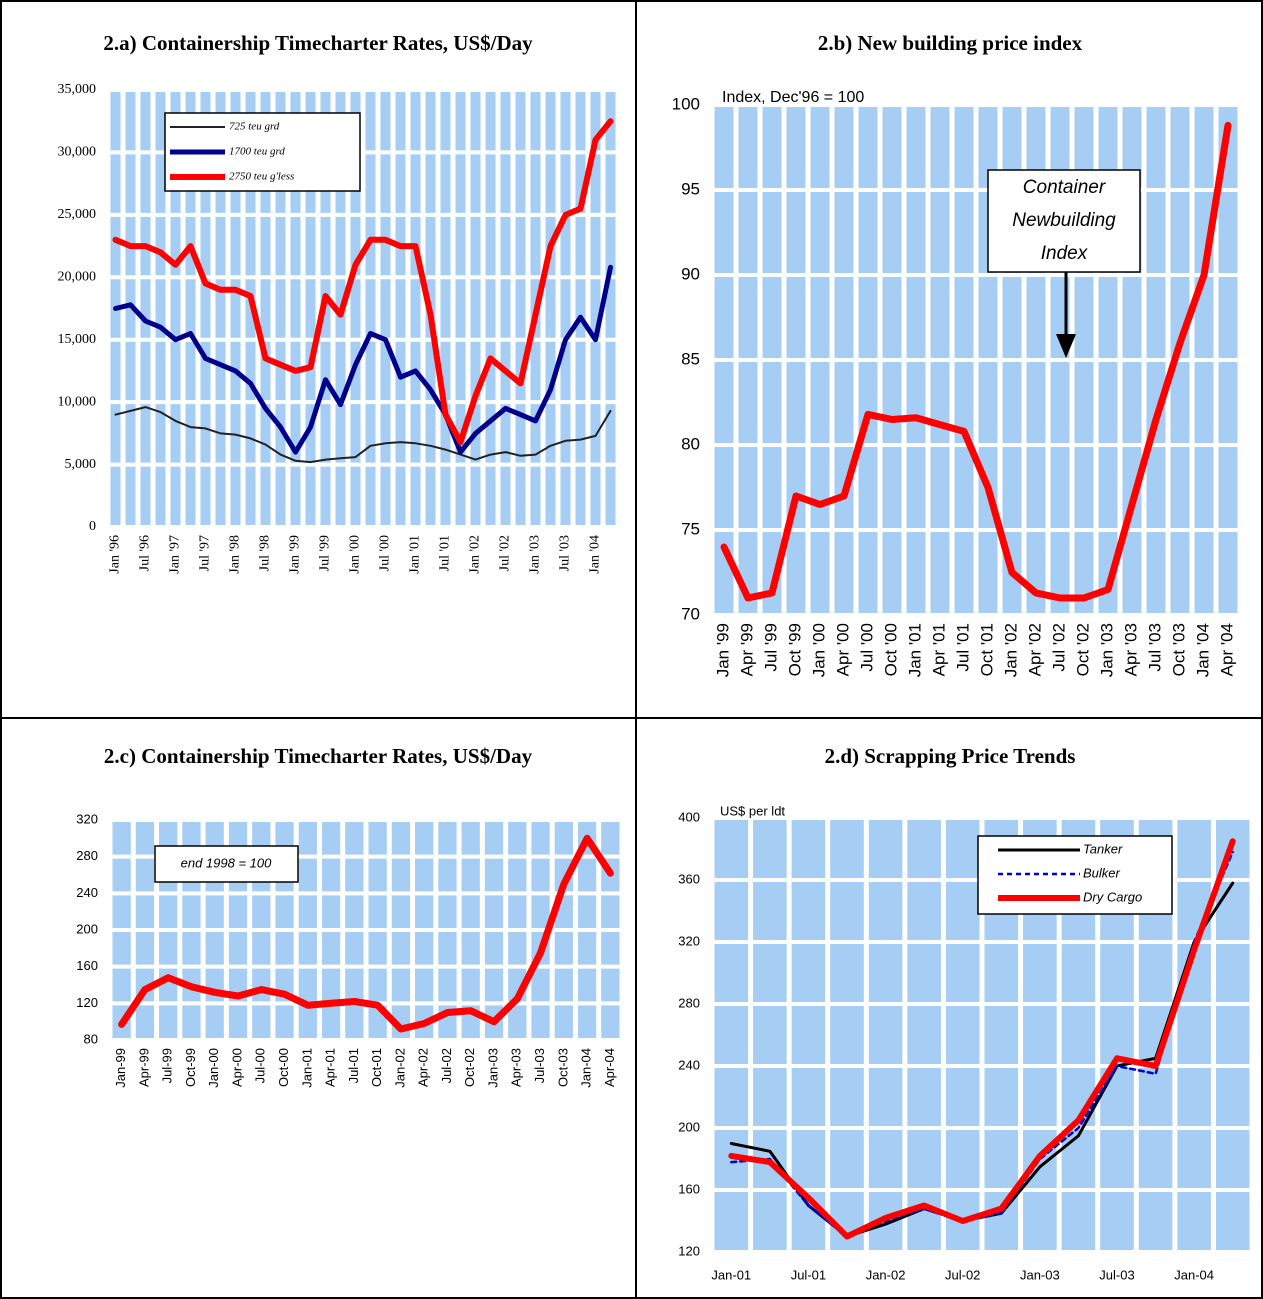 This screenshot has width=1263, height=1299. Describe the element at coordinates (689, 1126) in the screenshot. I see `y-tick-label: 200` at that location.